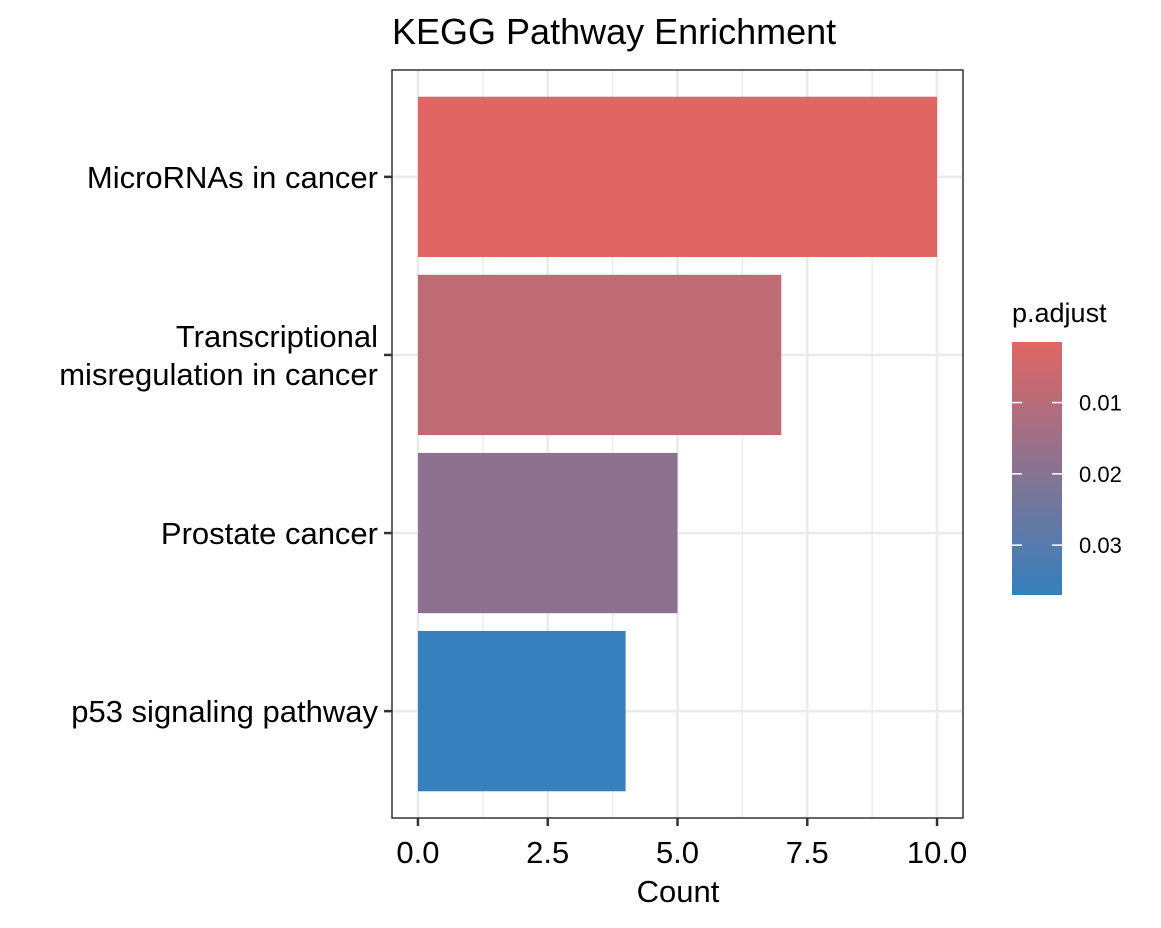  I want to click on chart-title: KEGG Pathway Enrichment, so click(614, 31).